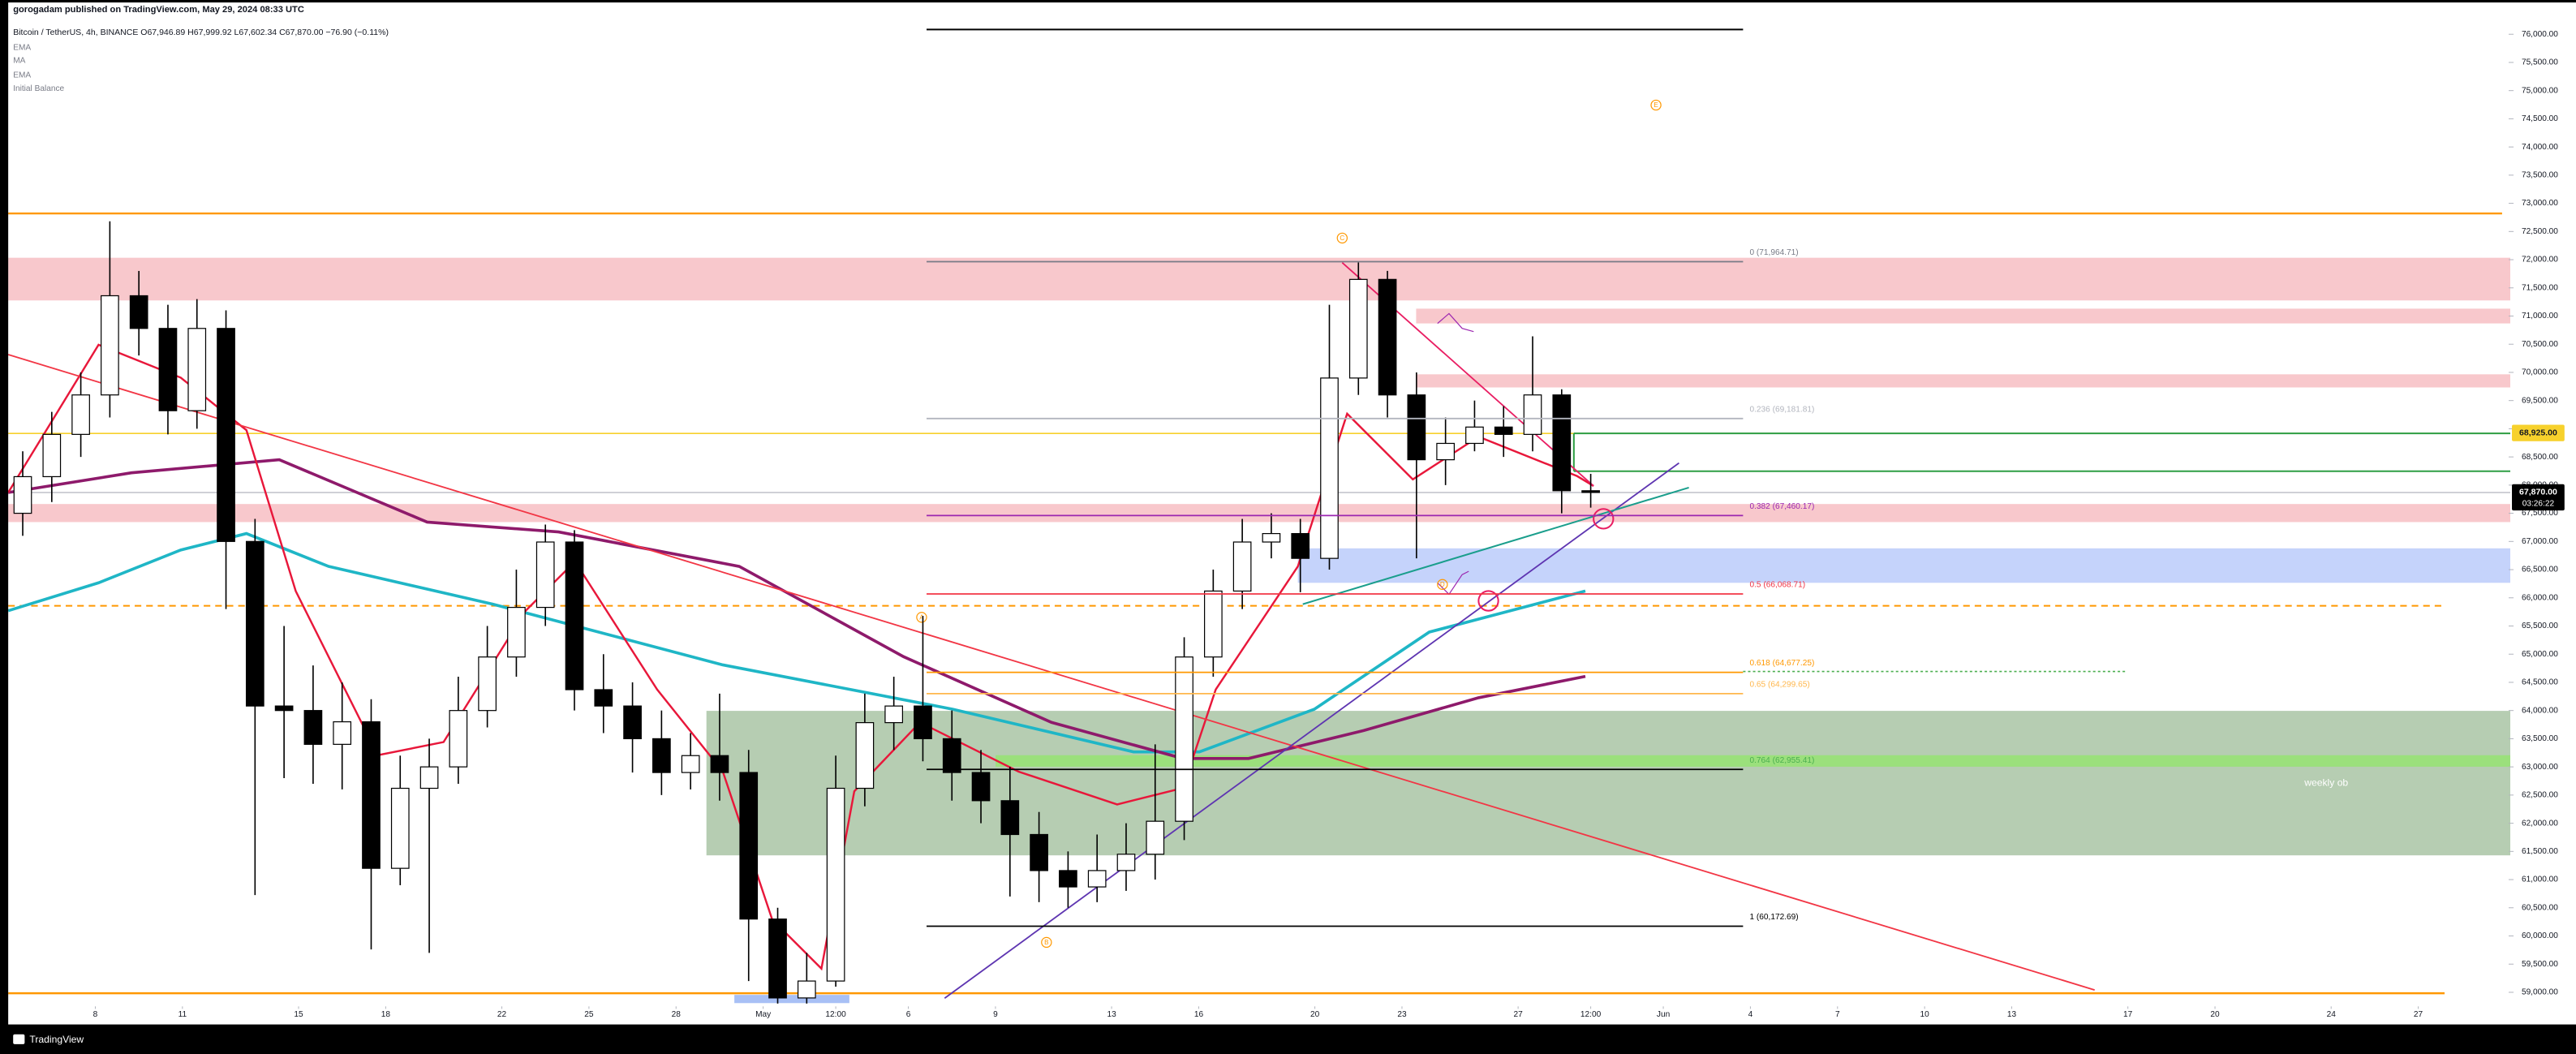 This screenshot has width=2576, height=1054. What do you see at coordinates (2540, 597) in the screenshot?
I see `y-tick-label: 66,000.00` at bounding box center [2540, 597].